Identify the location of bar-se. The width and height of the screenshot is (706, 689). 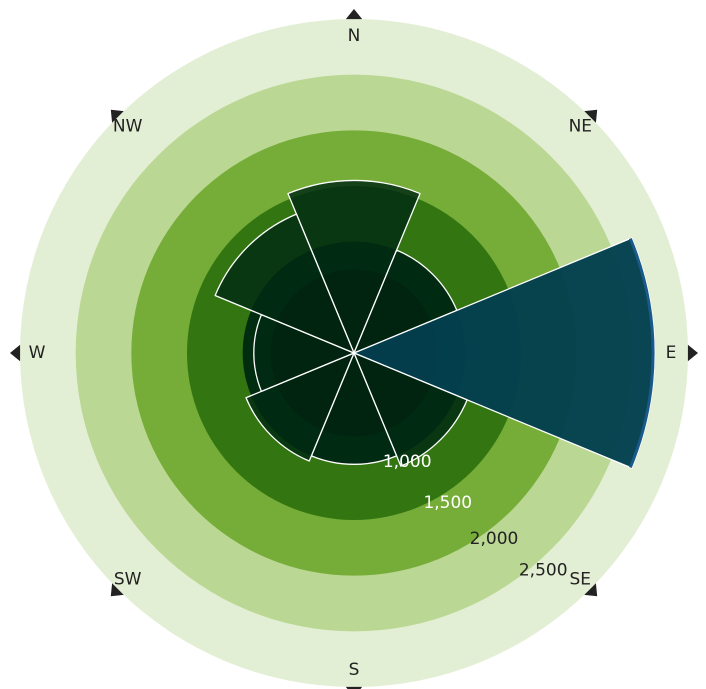
(410, 409).